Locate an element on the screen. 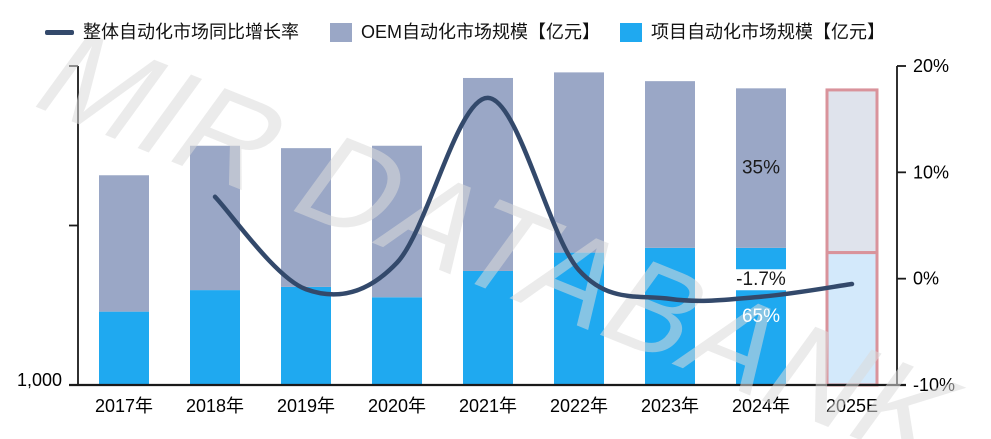 The width and height of the screenshot is (991, 439). annotation-65%: 65% is located at coordinates (761, 316).